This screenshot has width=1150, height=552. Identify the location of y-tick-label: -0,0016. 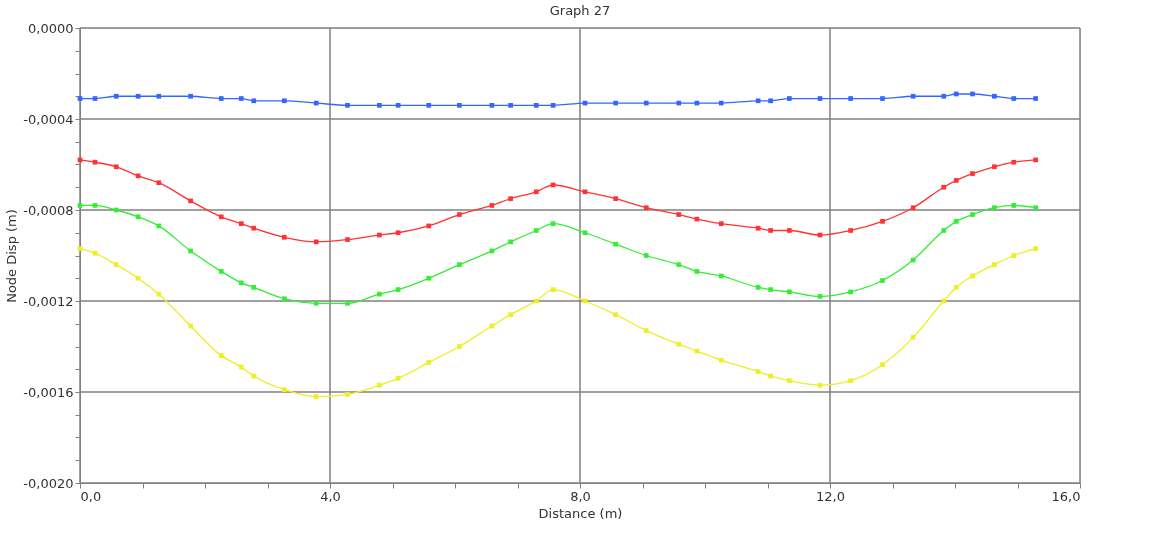
(48, 392).